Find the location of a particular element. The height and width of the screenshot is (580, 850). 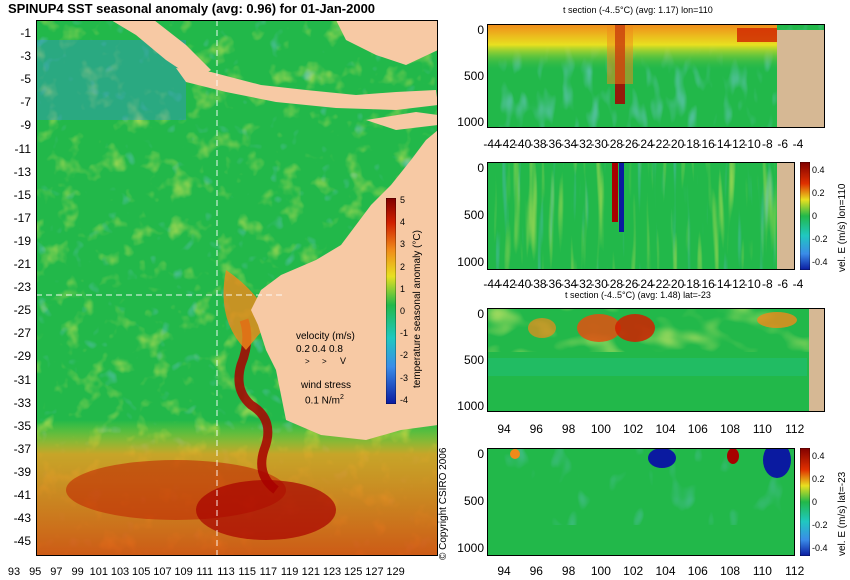

panel1-x-tick-12: -20 is located at coordinates (675, 144).